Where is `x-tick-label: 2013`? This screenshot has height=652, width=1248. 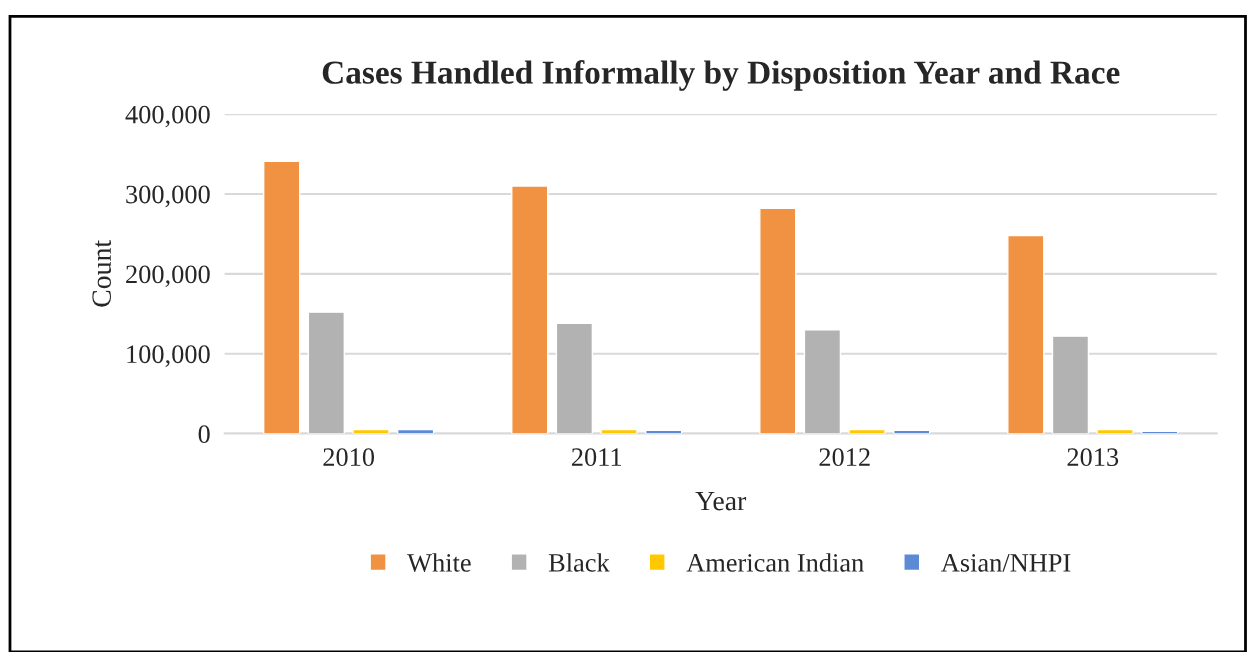 x-tick-label: 2013 is located at coordinates (1093, 457).